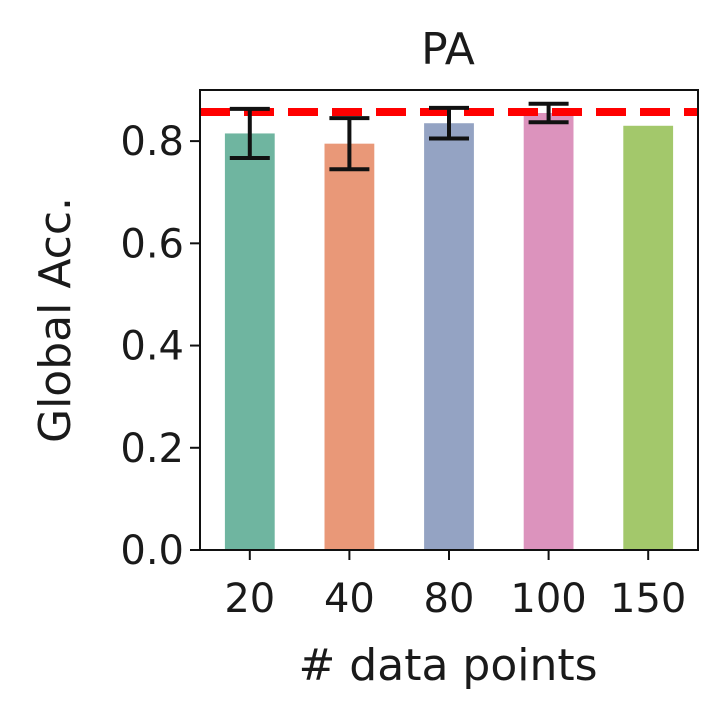 The height and width of the screenshot is (718, 718). What do you see at coordinates (448, 49) in the screenshot?
I see `chart-title: PA` at bounding box center [448, 49].